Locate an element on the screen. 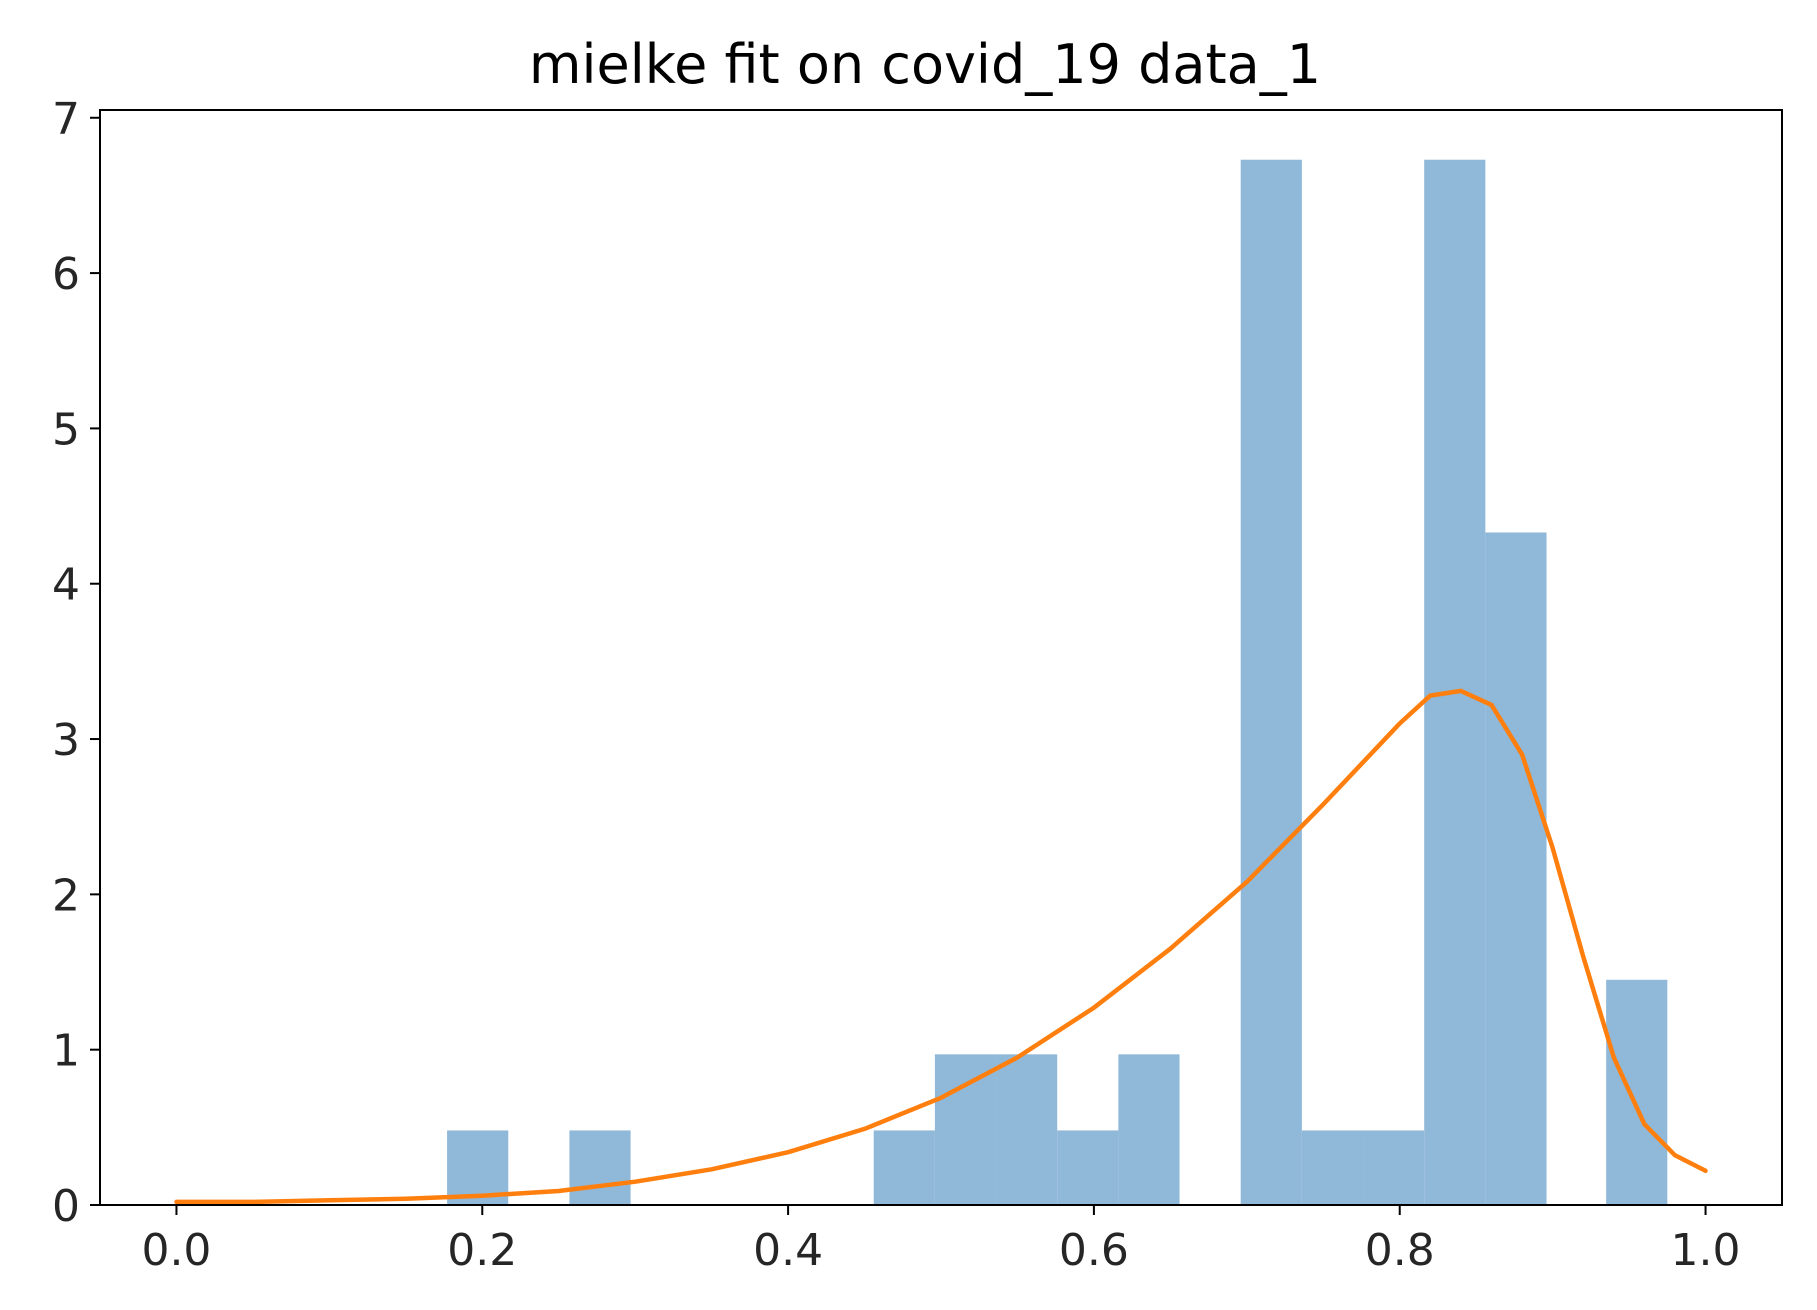  x-tick-label: 0.2 is located at coordinates (482, 1250).